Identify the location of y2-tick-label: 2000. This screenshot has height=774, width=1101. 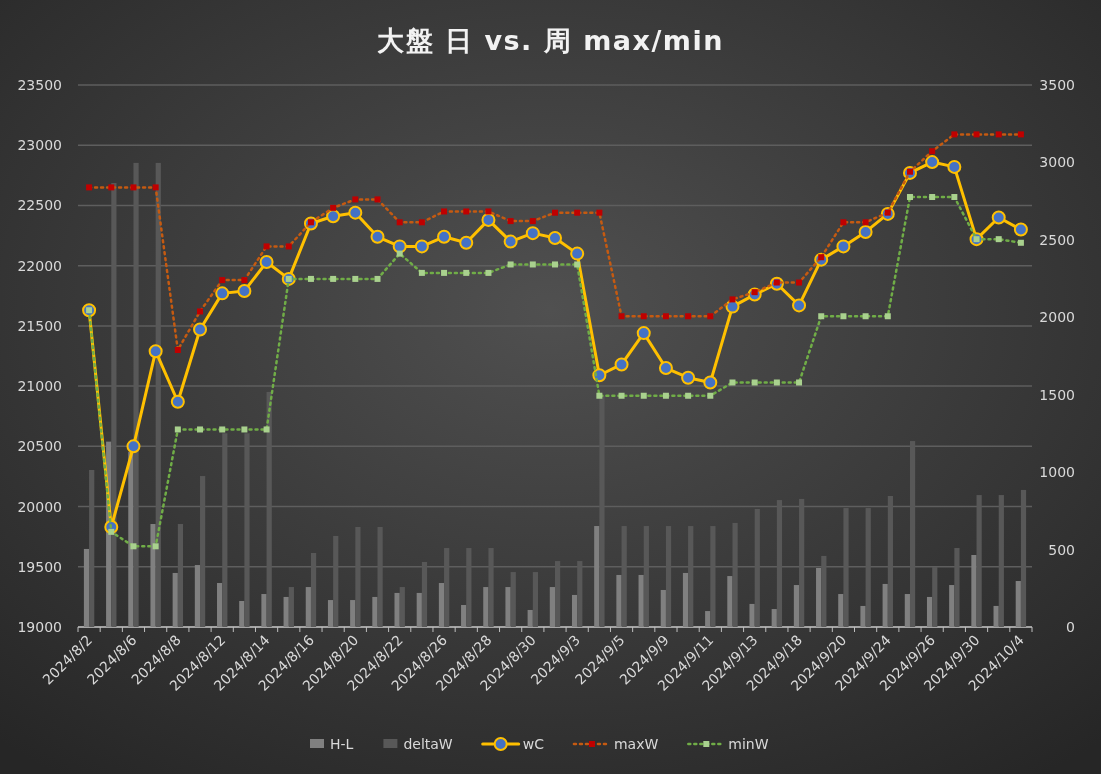
(1057, 317).